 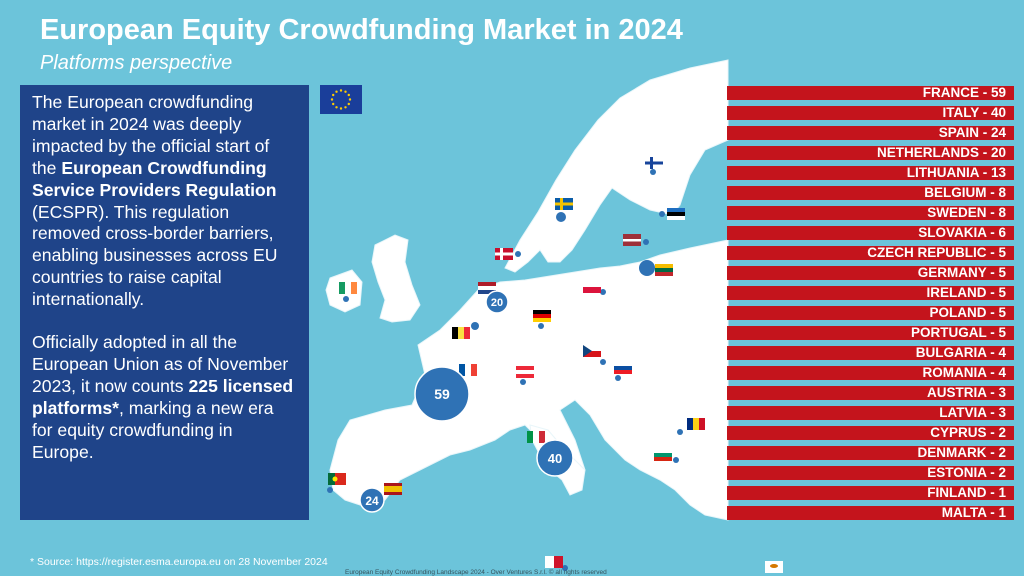 I want to click on ranking-bar: LATVIA - 3, so click(x=870, y=413).